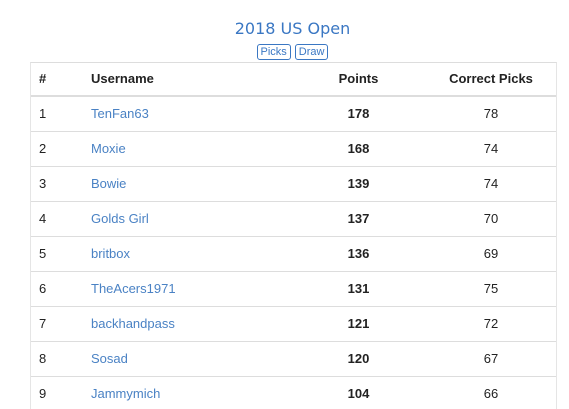  What do you see at coordinates (43, 78) in the screenshot?
I see `column-header-rank: #` at bounding box center [43, 78].